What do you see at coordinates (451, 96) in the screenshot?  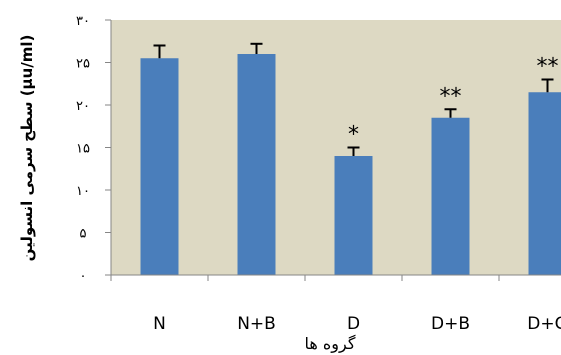 I see `significance-mark-3: **` at bounding box center [451, 96].